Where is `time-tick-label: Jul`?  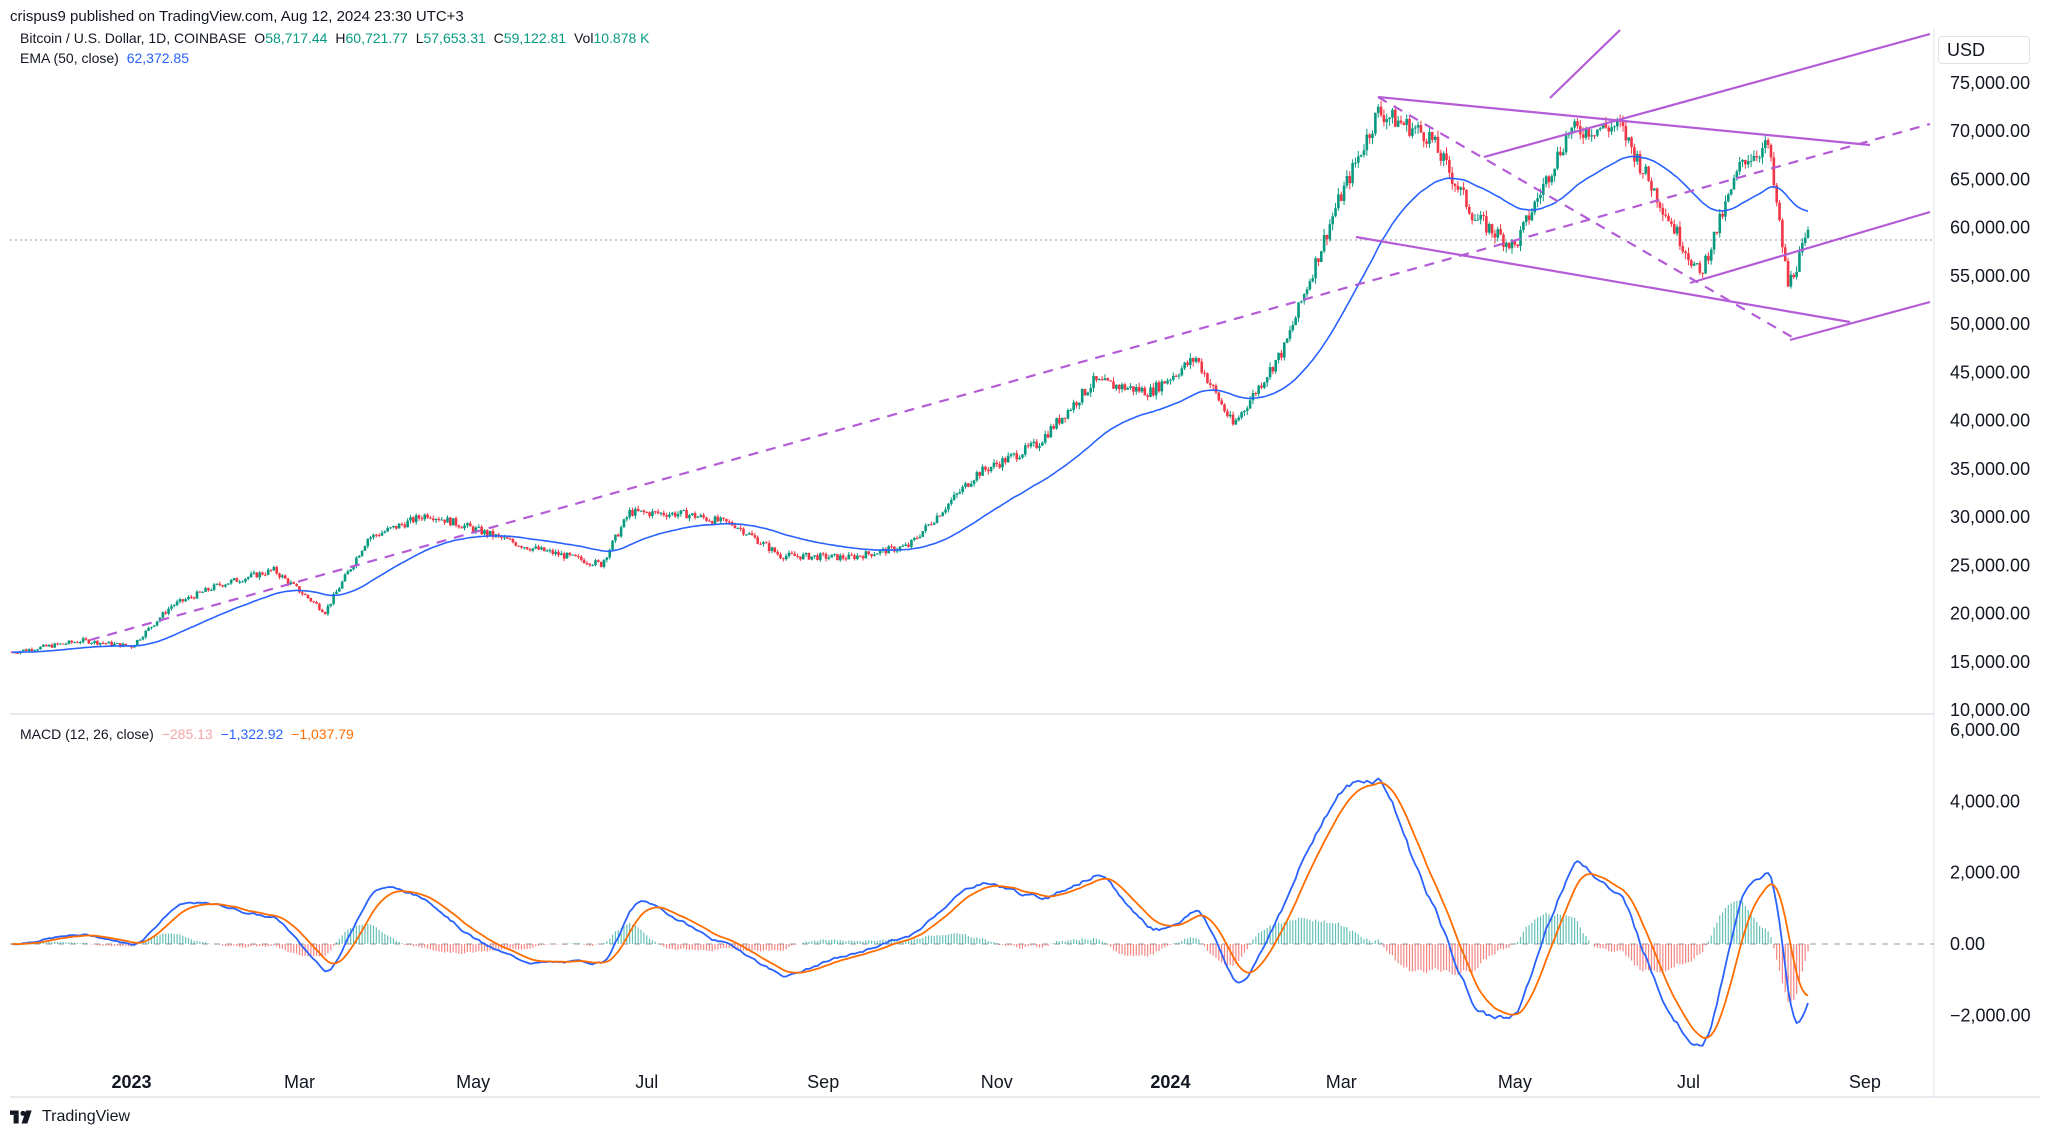
time-tick-label: Jul is located at coordinates (646, 1082).